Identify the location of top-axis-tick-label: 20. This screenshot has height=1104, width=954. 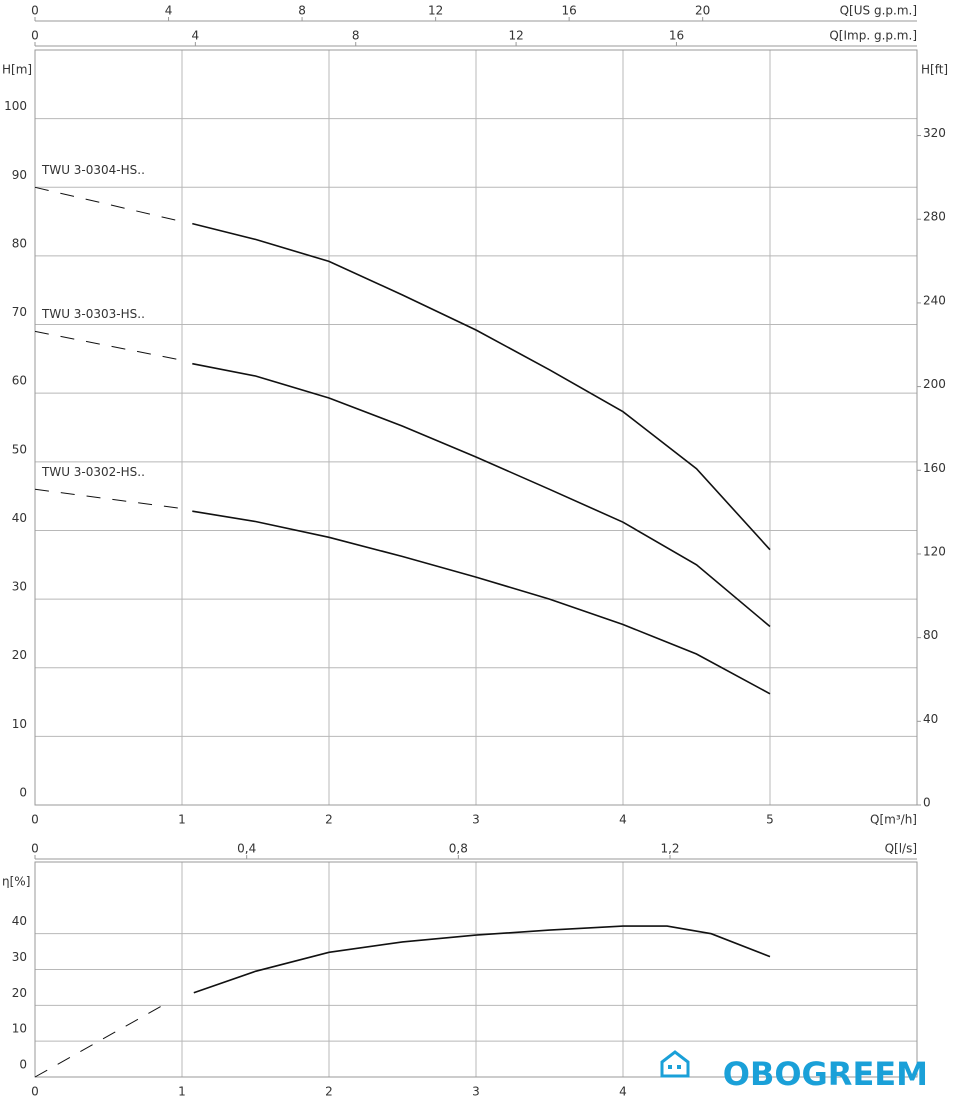
(702, 11).